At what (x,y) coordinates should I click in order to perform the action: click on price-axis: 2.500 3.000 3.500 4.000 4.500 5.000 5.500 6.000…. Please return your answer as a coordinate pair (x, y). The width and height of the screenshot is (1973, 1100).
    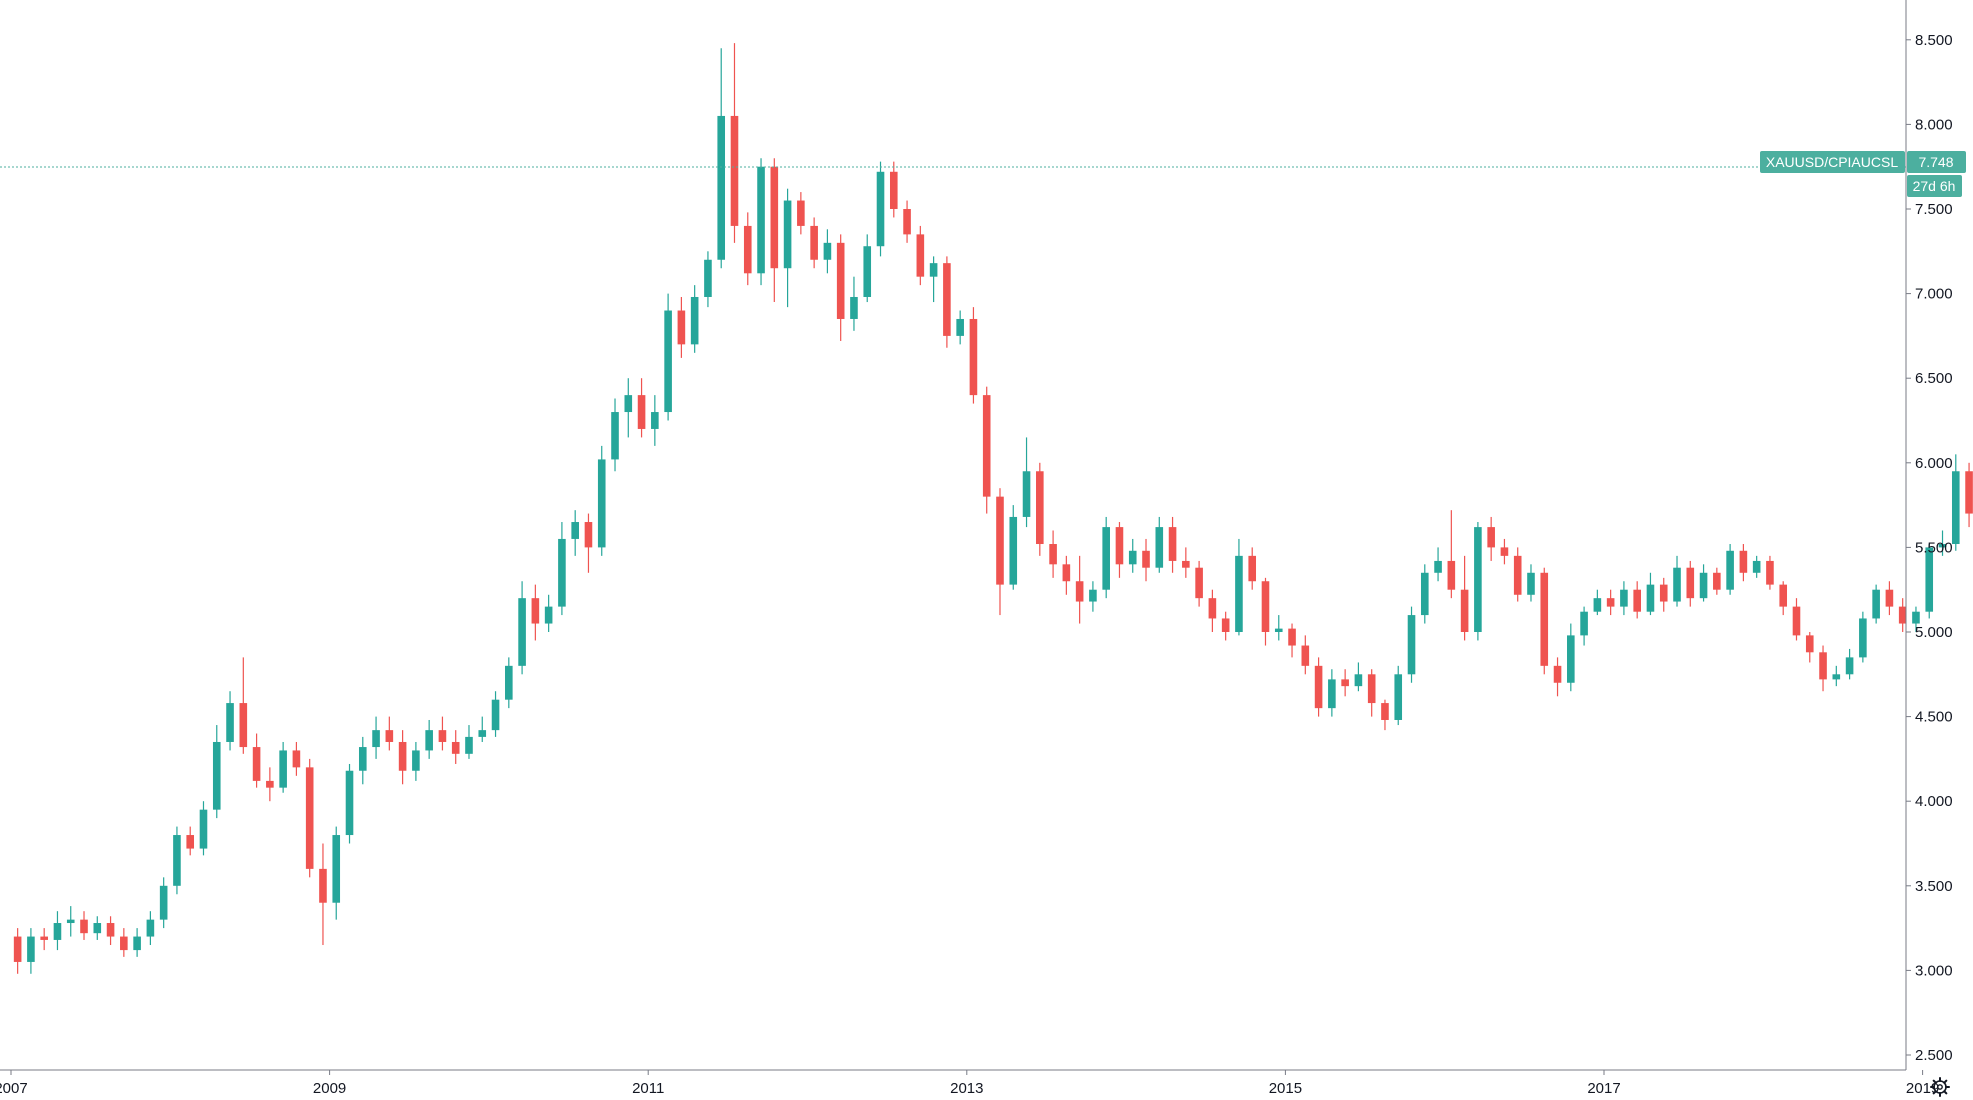
    Looking at the image, I should click on (1929, 548).